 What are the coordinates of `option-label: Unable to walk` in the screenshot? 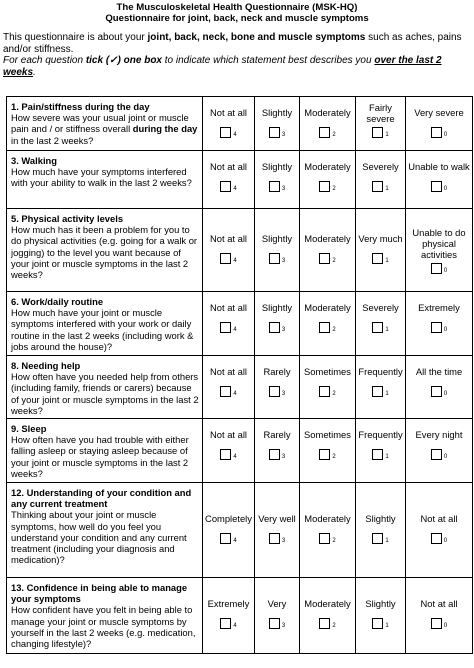 It's located at (439, 167).